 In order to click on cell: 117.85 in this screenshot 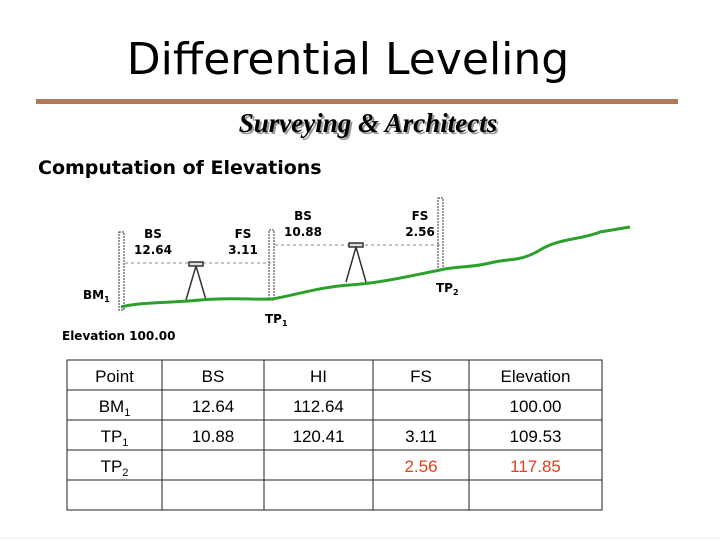, I will do `click(535, 466)`.